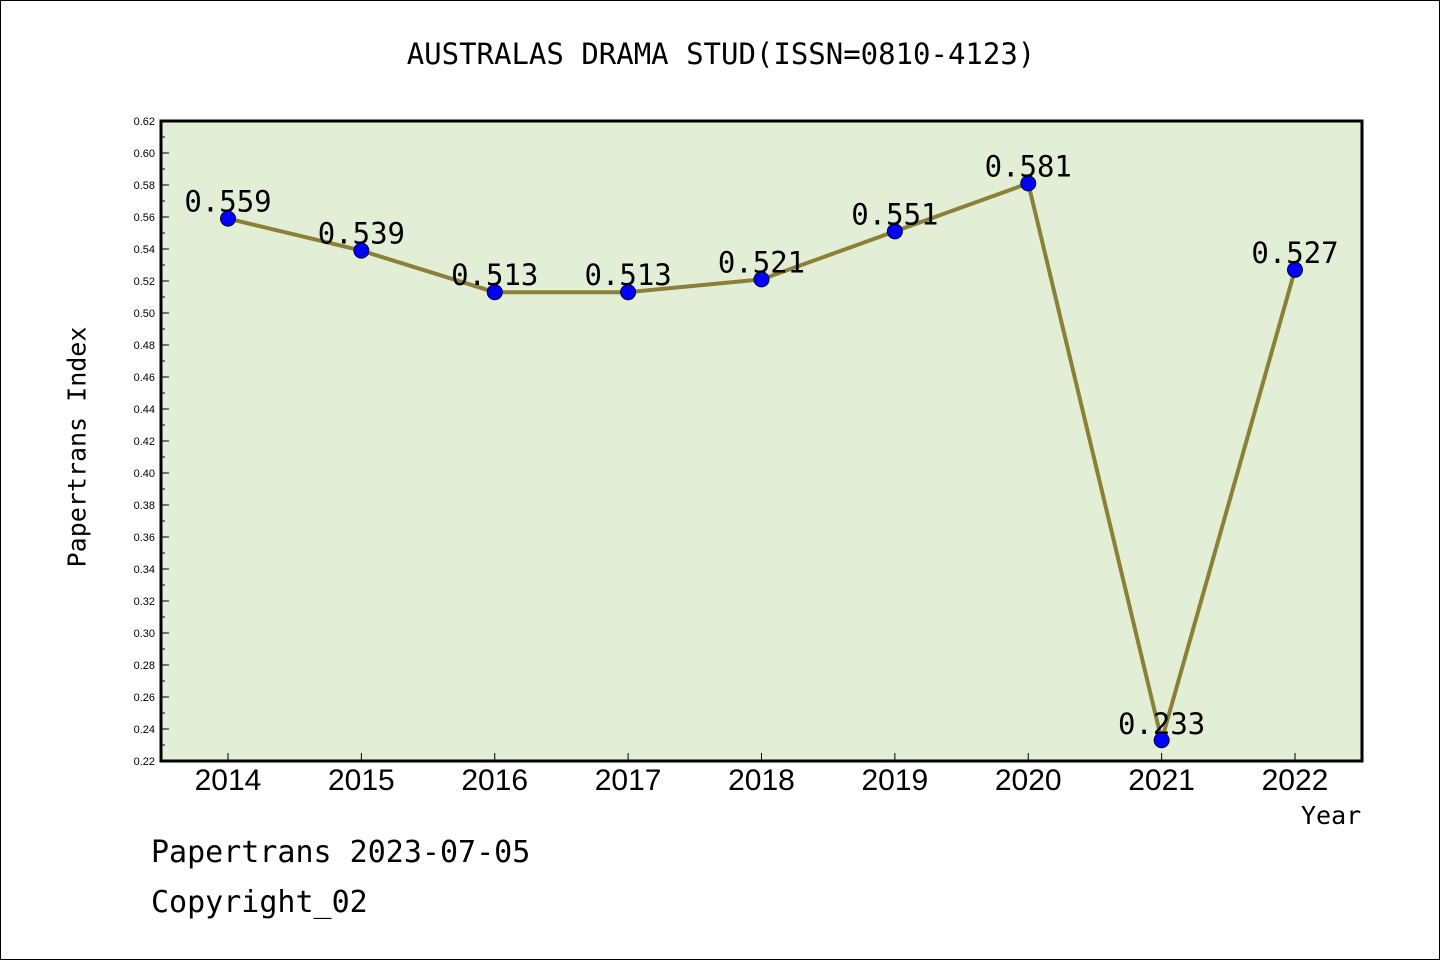 This screenshot has height=961, width=1440. What do you see at coordinates (1161, 780) in the screenshot?
I see `x-tick-label: 2021` at bounding box center [1161, 780].